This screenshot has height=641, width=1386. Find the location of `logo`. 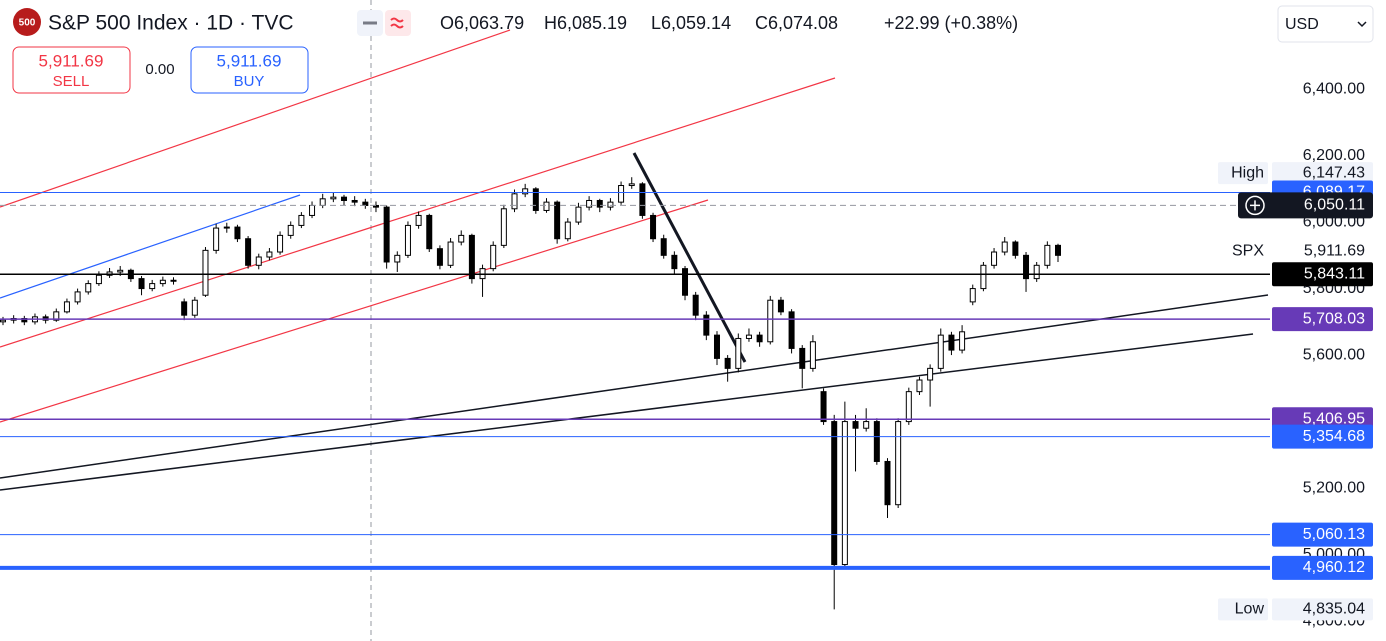

logo is located at coordinates (27, 22).